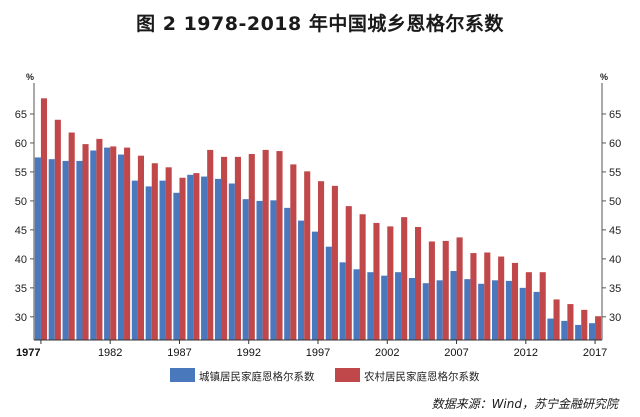  What do you see at coordinates (107, 243) in the screenshot?
I see `bar-urban-1982` at bounding box center [107, 243].